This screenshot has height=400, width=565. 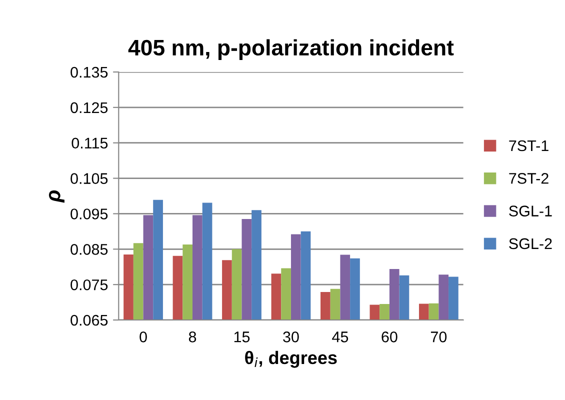 I want to click on y-tick-label: 0.085, so click(x=89, y=249).